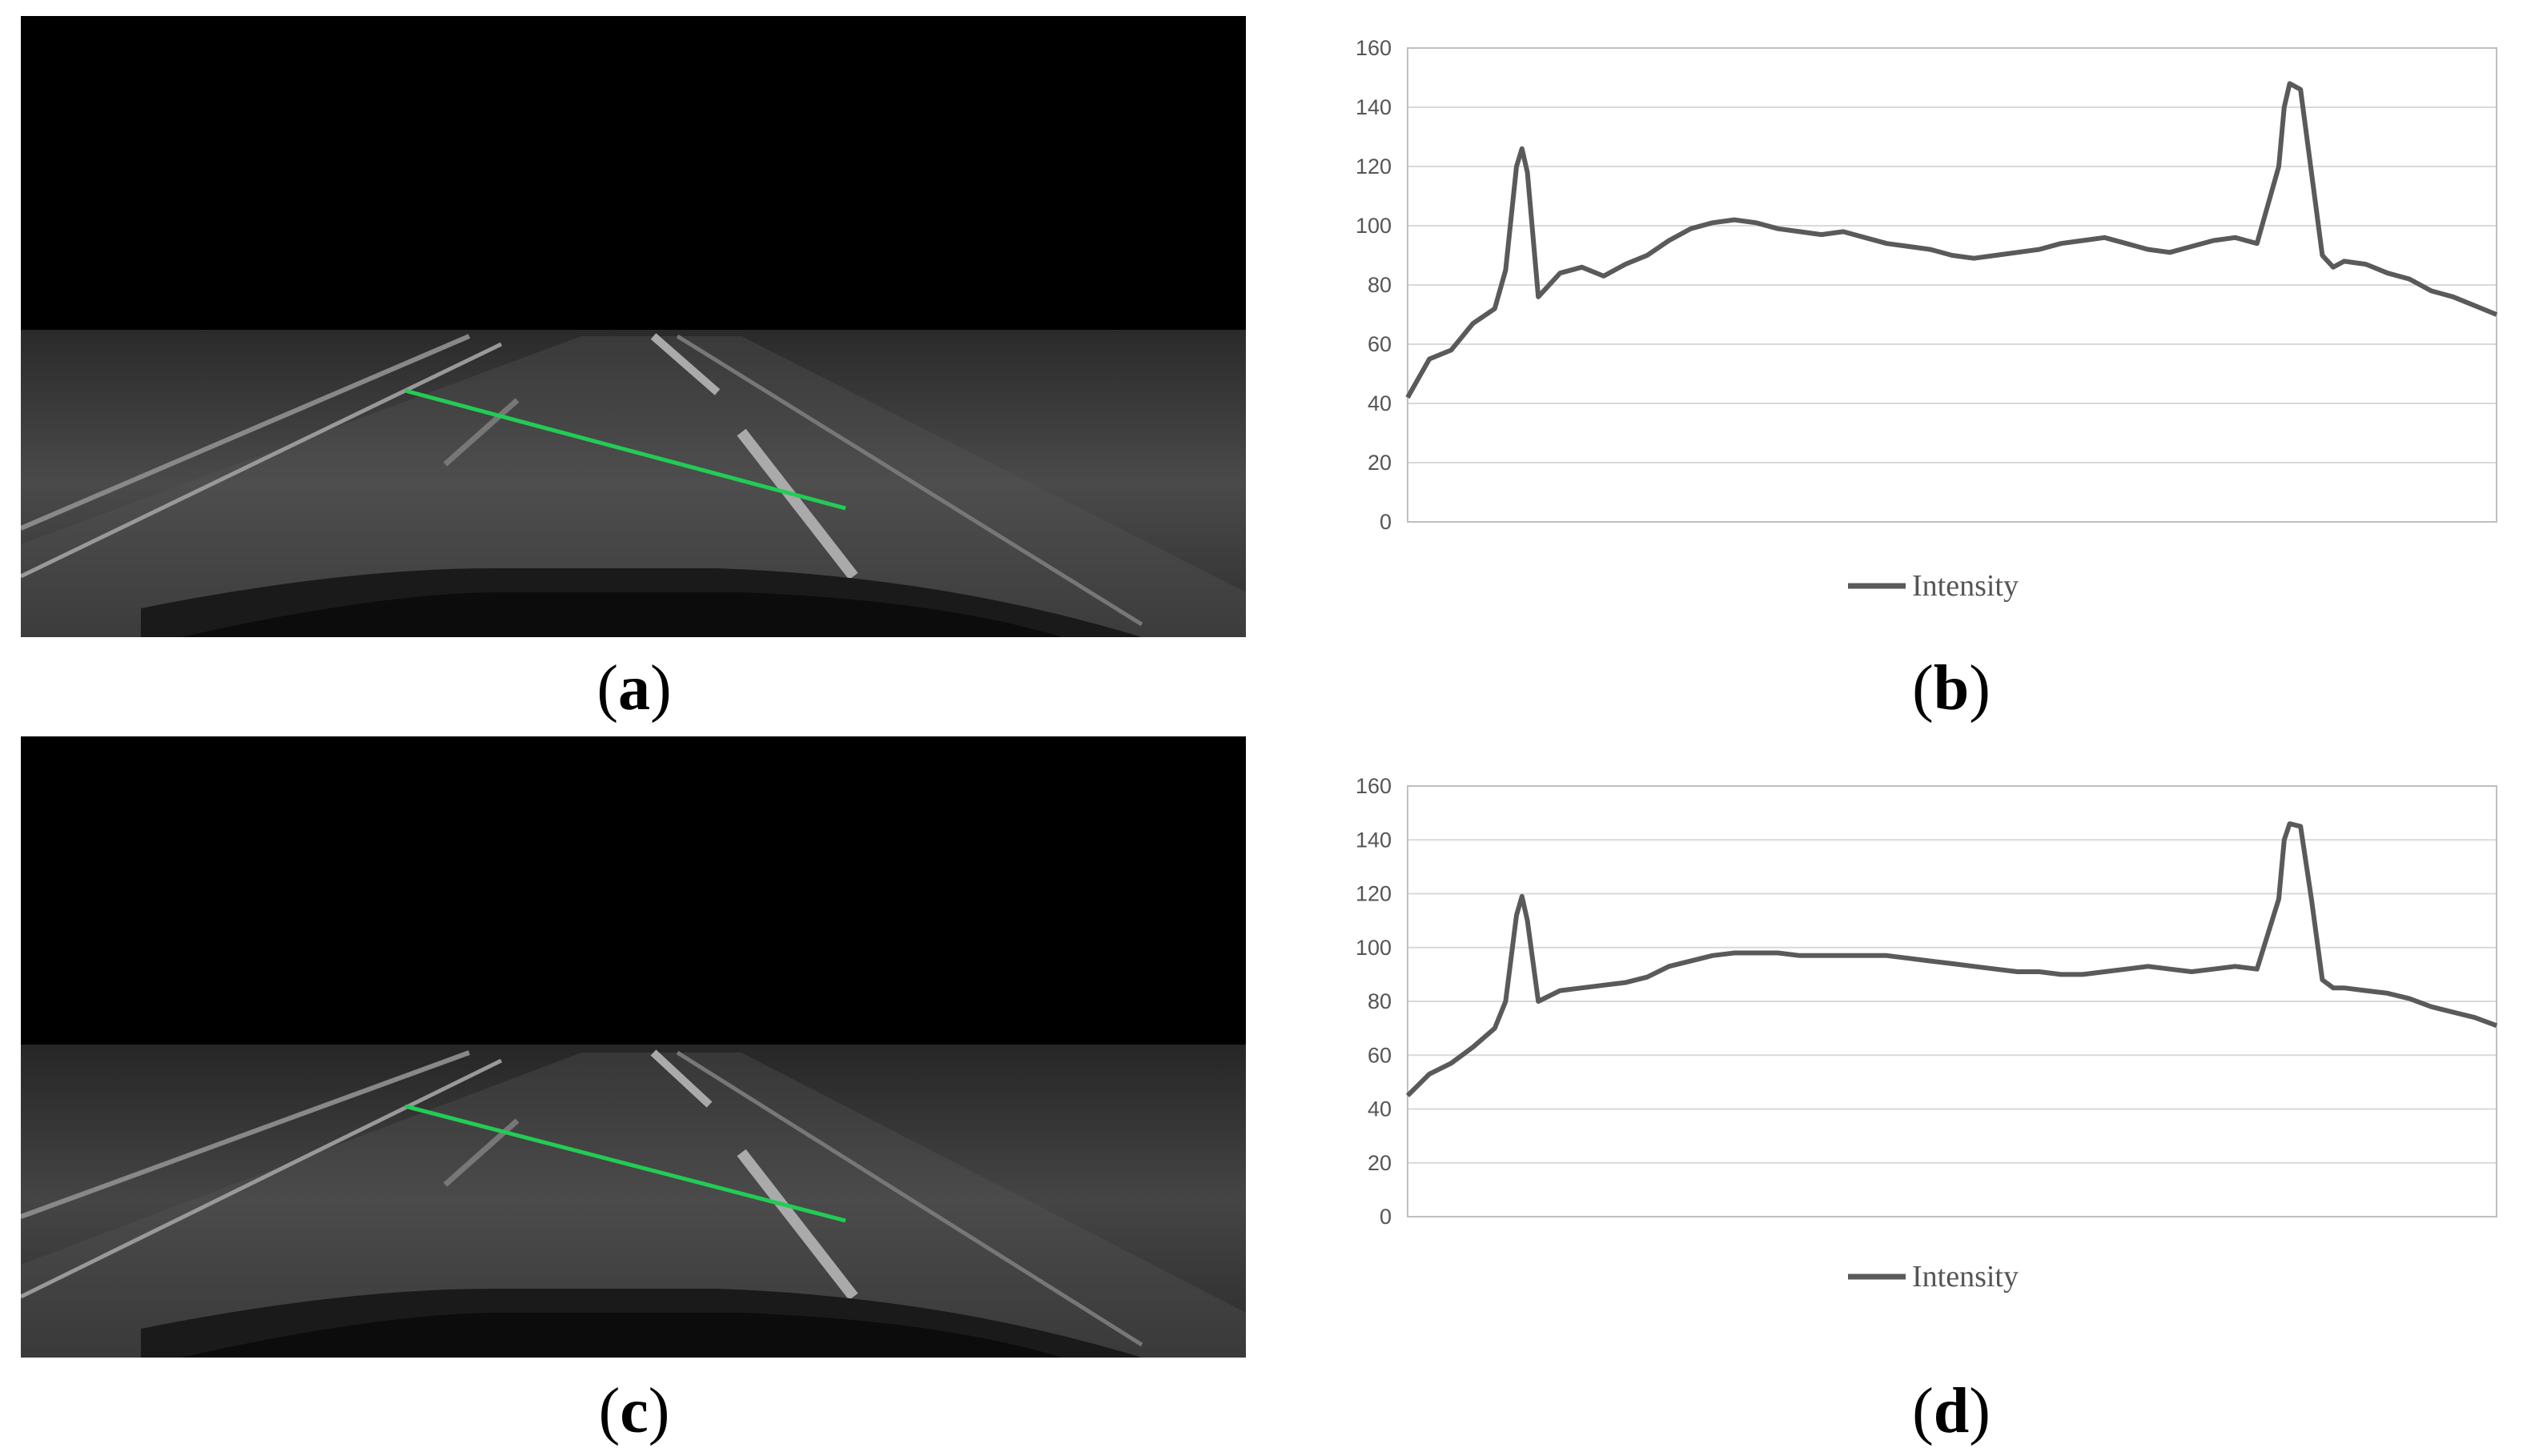 Image resolution: width=2539 pixels, height=1456 pixels. I want to click on scanline-a, so click(625, 449).